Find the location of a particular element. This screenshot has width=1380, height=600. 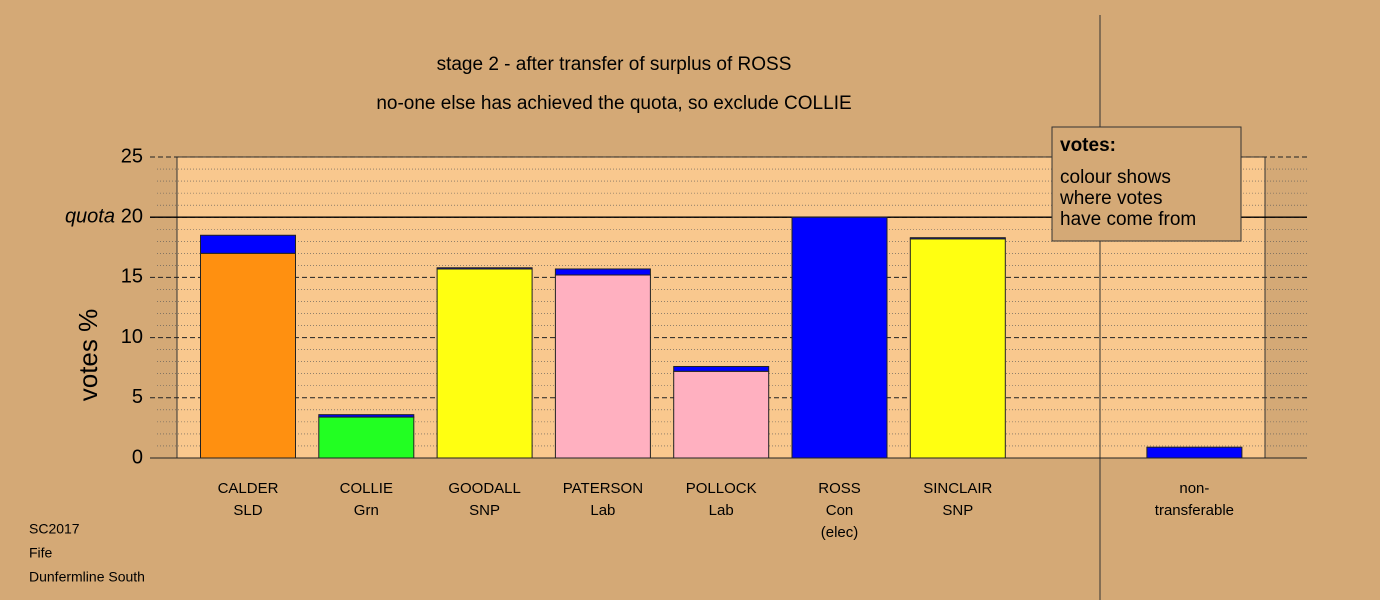

quota-label: quota is located at coordinates (90, 216).